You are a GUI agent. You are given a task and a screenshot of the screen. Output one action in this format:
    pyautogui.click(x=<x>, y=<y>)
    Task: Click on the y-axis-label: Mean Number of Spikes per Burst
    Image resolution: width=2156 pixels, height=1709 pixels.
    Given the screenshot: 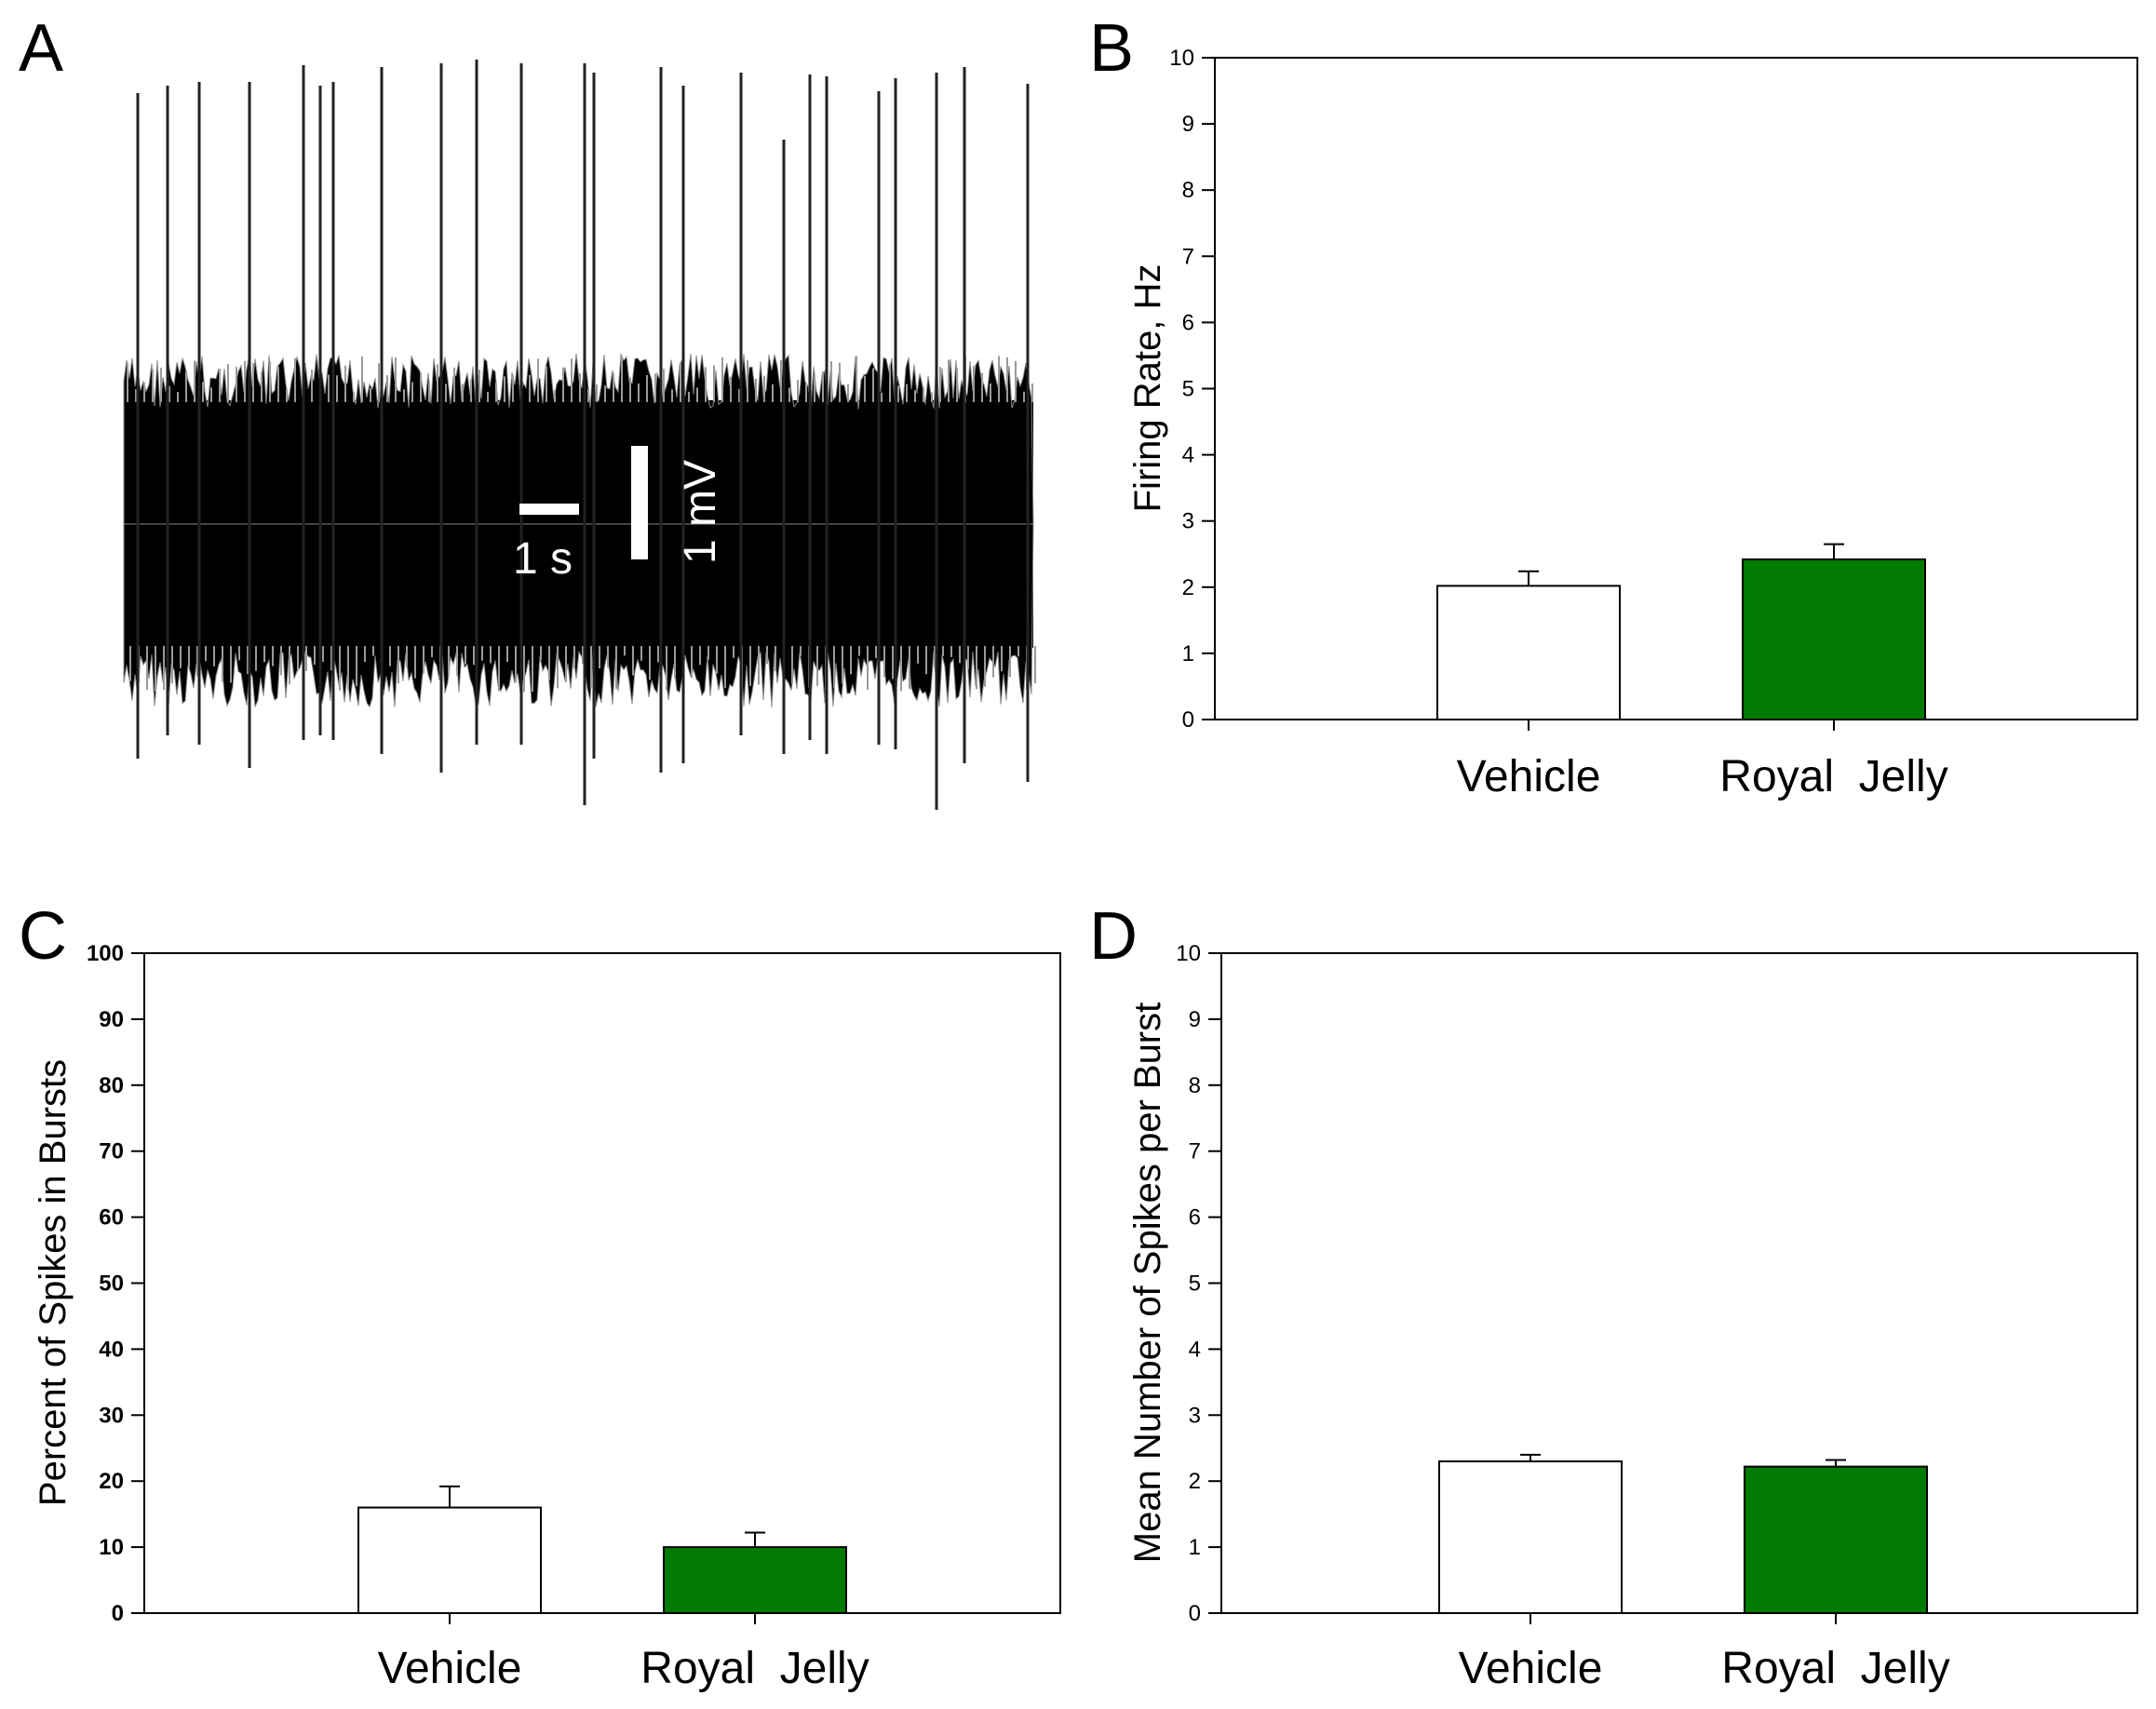 What is the action you would take?
    pyautogui.click(x=1147, y=1283)
    